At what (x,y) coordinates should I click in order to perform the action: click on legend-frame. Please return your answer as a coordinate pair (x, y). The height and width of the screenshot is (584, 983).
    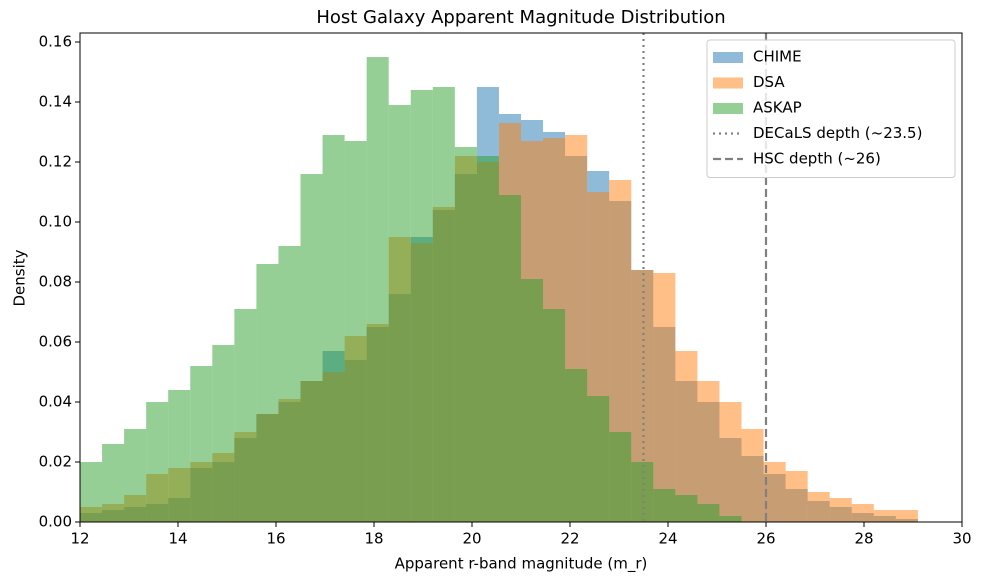
    Looking at the image, I should click on (831, 108).